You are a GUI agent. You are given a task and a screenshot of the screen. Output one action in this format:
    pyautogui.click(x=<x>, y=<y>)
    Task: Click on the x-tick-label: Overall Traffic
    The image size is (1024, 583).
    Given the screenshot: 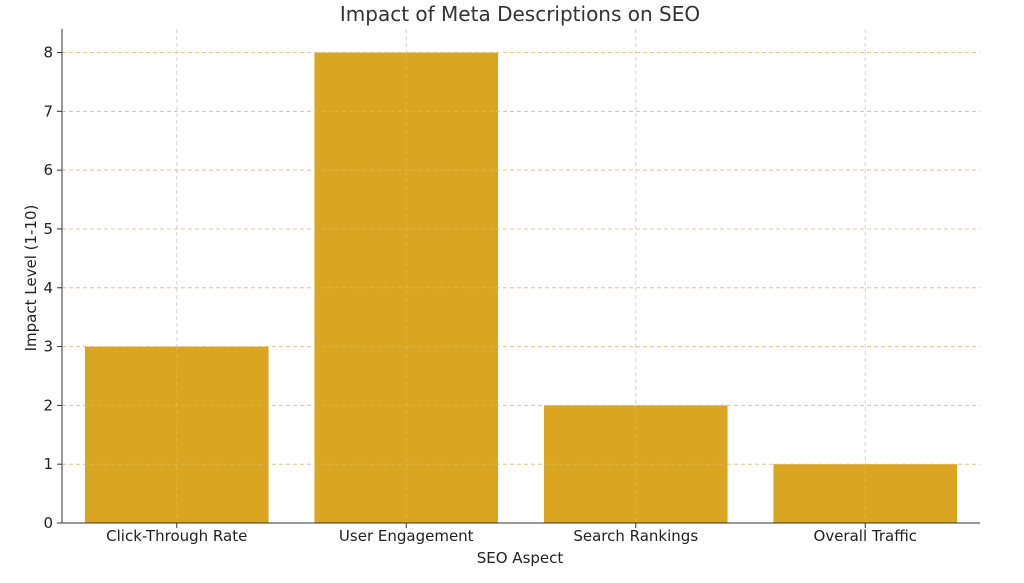 What is the action you would take?
    pyautogui.click(x=865, y=536)
    